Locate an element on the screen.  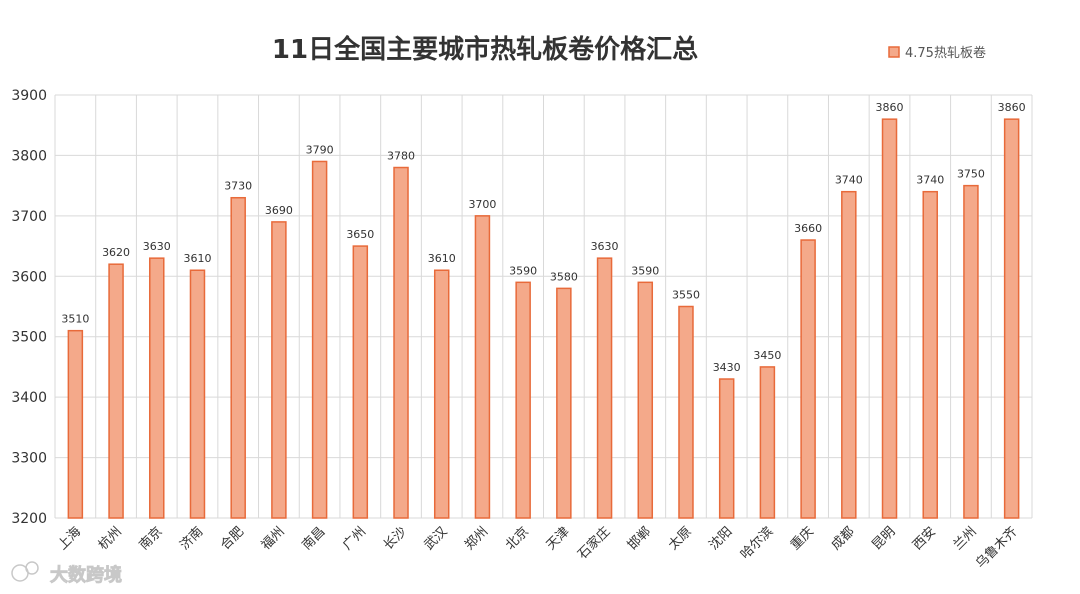
x-tick-label: 福州 is located at coordinates (273, 538).